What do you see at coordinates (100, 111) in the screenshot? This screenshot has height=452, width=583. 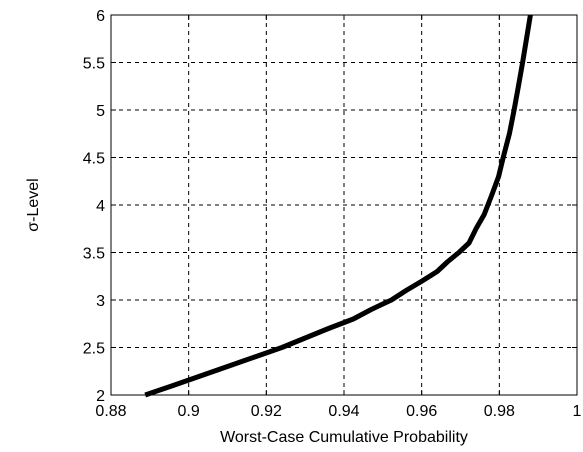 I see `y-tick-label: 5` at bounding box center [100, 111].